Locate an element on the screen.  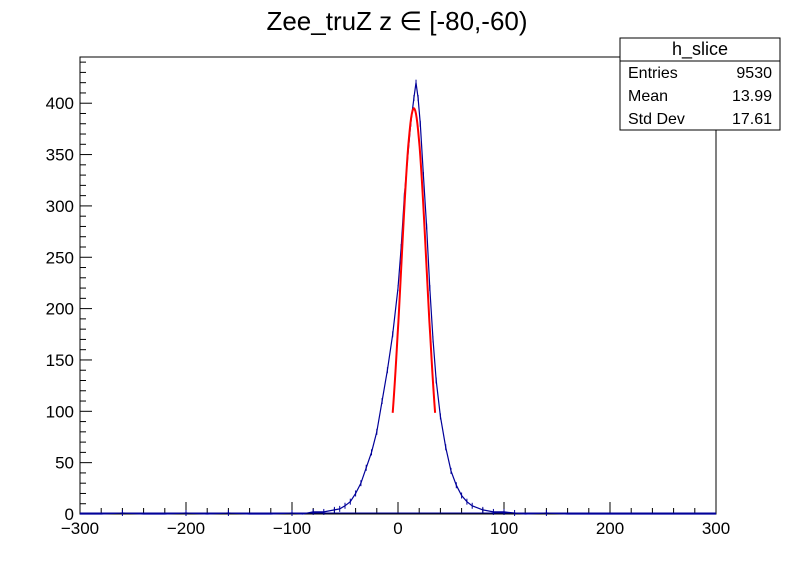
x-tick-label: −300 is located at coordinates (80, 528).